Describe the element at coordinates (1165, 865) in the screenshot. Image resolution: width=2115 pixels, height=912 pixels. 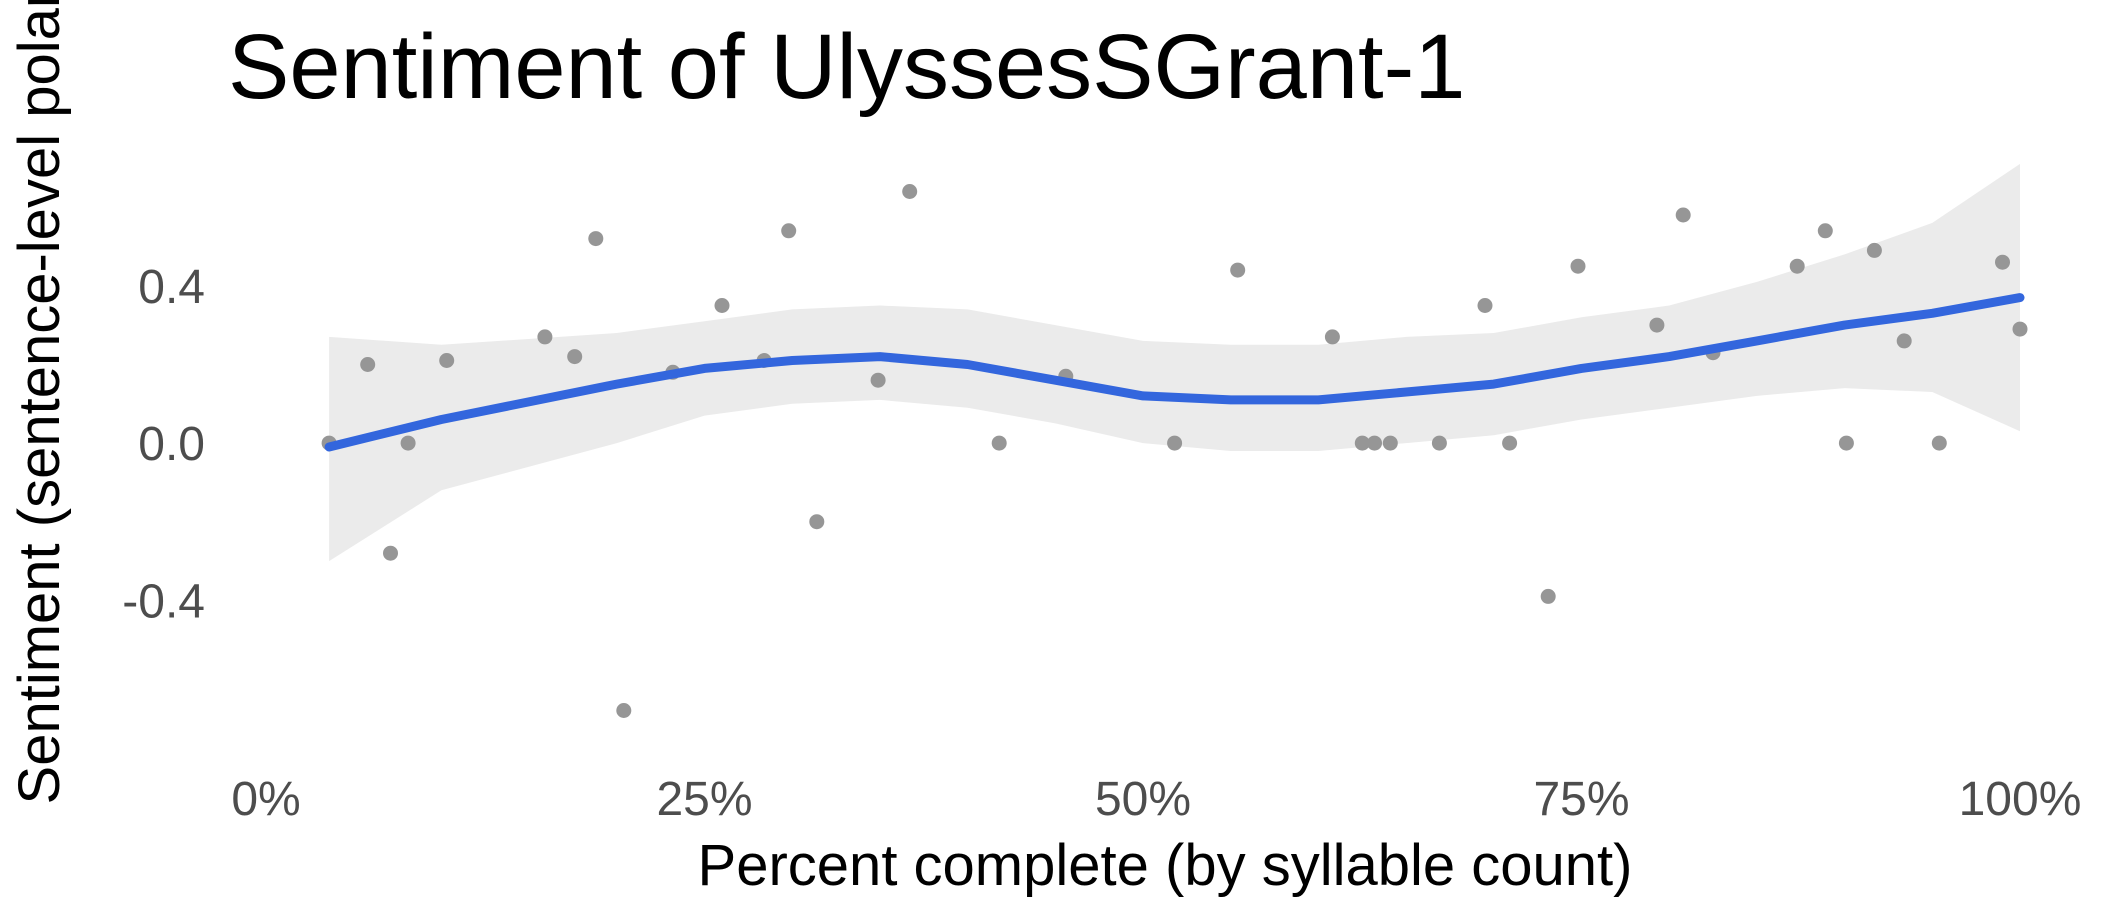
I see `x-axis-title: Percent complete (by syllable count)` at that location.